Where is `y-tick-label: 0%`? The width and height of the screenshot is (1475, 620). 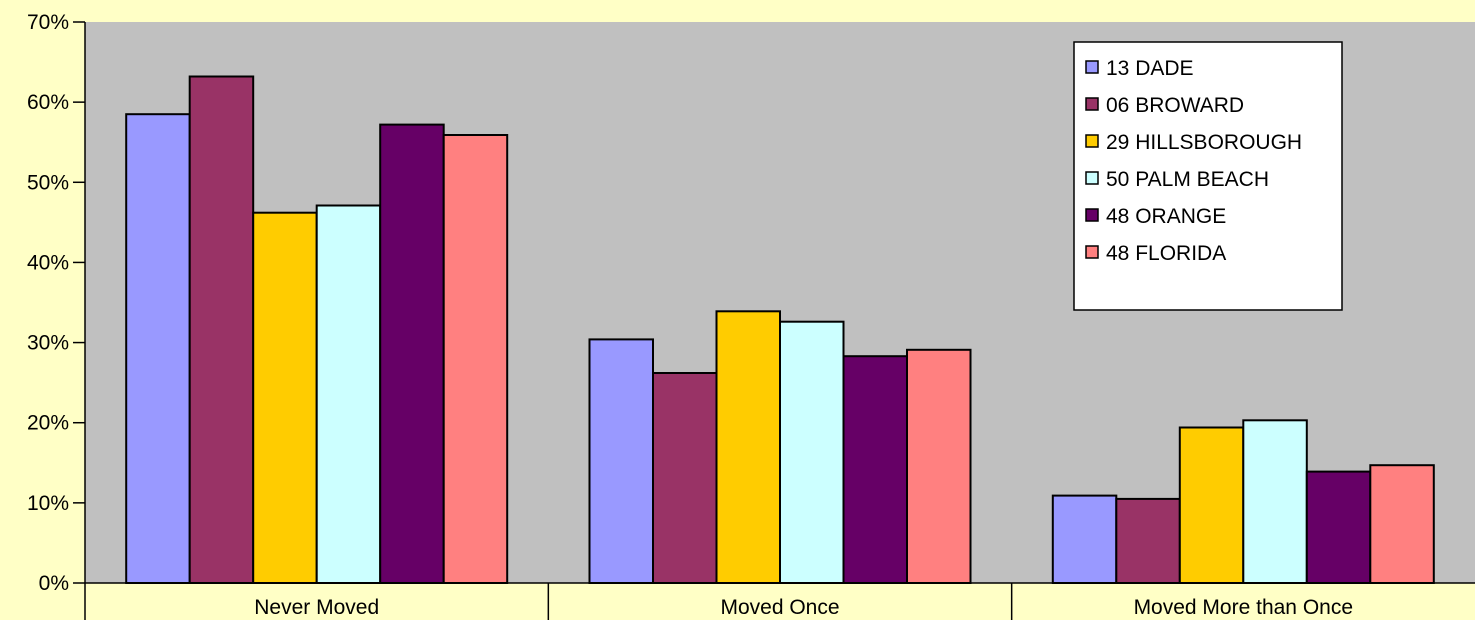 y-tick-label: 0% is located at coordinates (54, 583).